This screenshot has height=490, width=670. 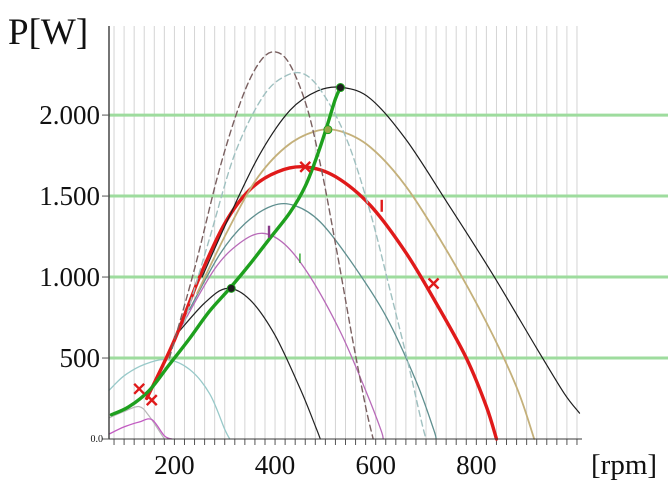 What do you see at coordinates (48, 32) in the screenshot?
I see `y-axis-label: P[W]` at bounding box center [48, 32].